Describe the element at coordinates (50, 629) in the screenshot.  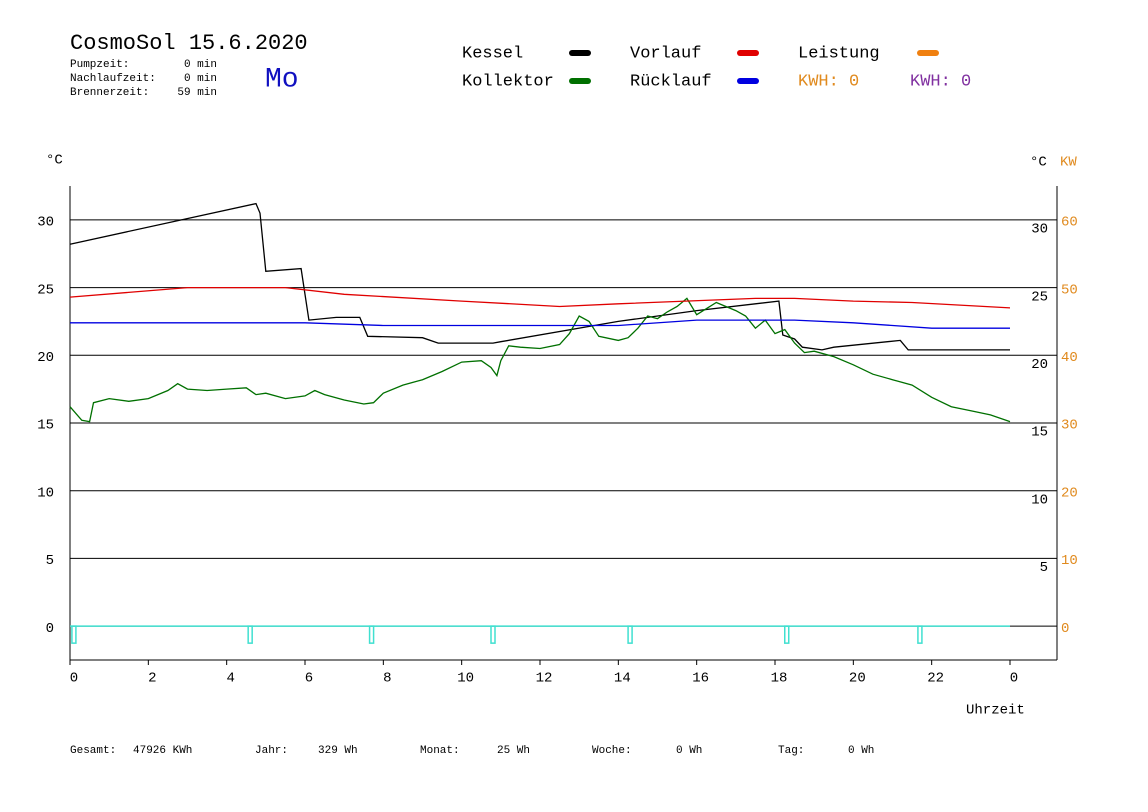
I see `y-tick-label: 0` at that location.